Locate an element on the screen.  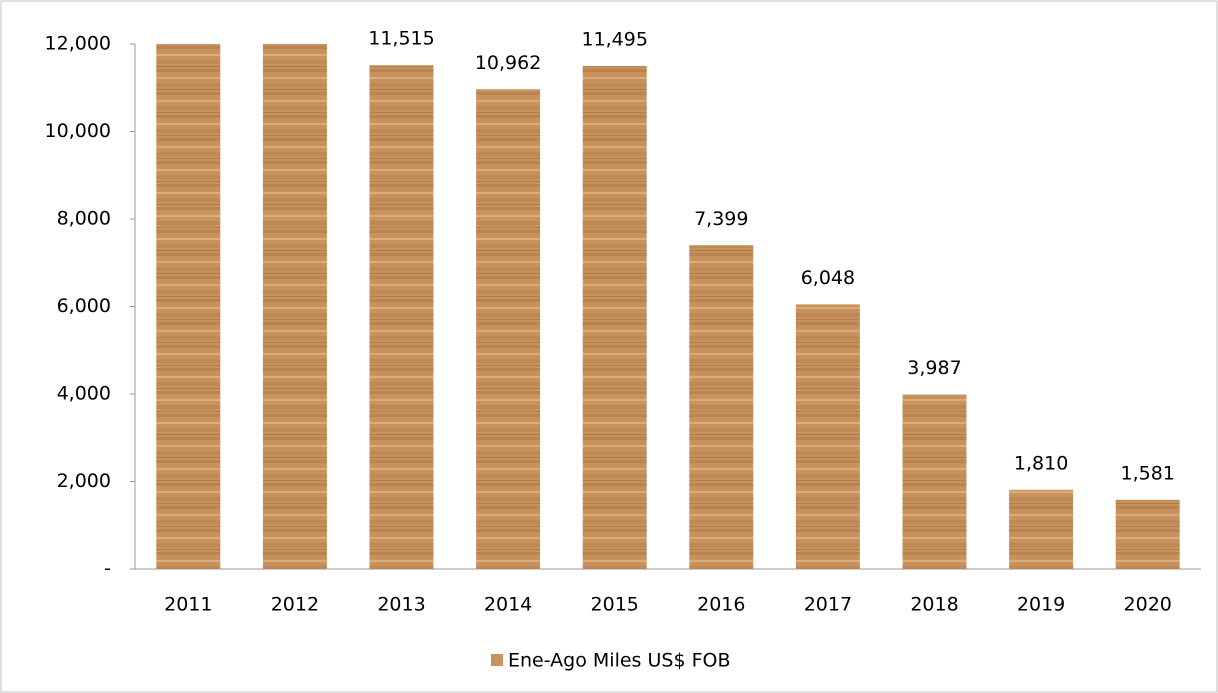
data-label: 7,399 is located at coordinates (721, 219).